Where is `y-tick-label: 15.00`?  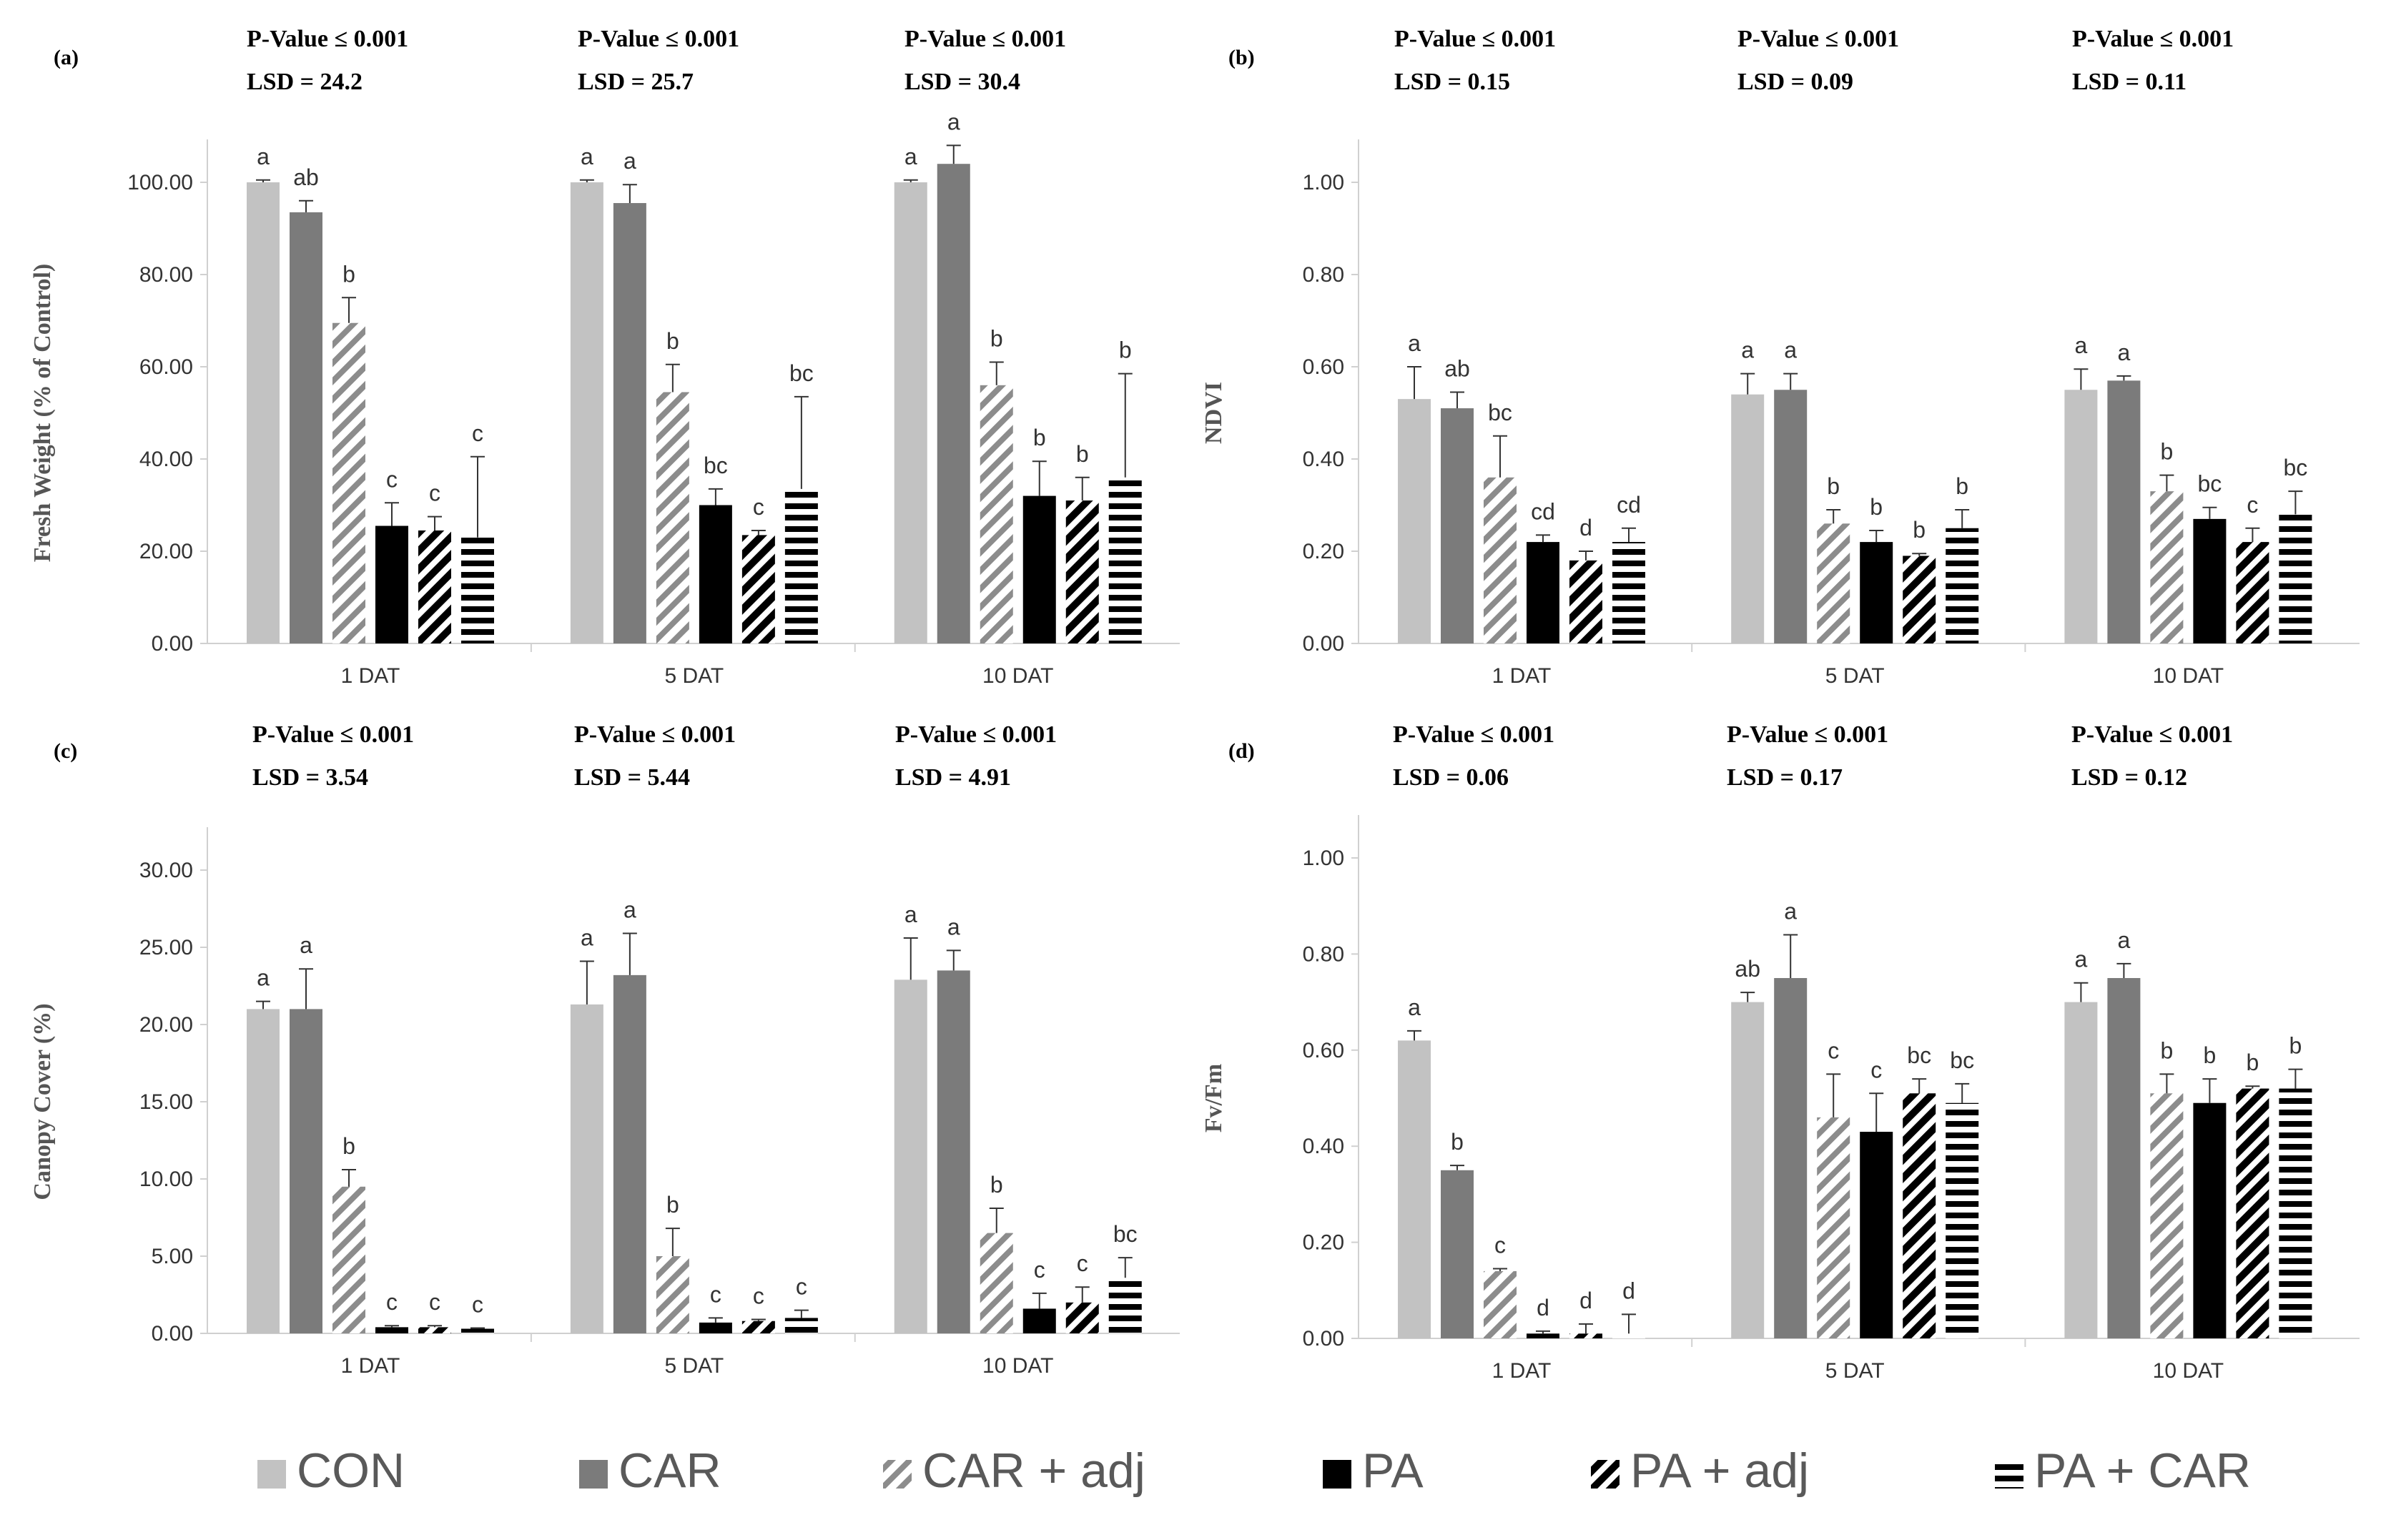 y-tick-label: 15.00 is located at coordinates (166, 1102).